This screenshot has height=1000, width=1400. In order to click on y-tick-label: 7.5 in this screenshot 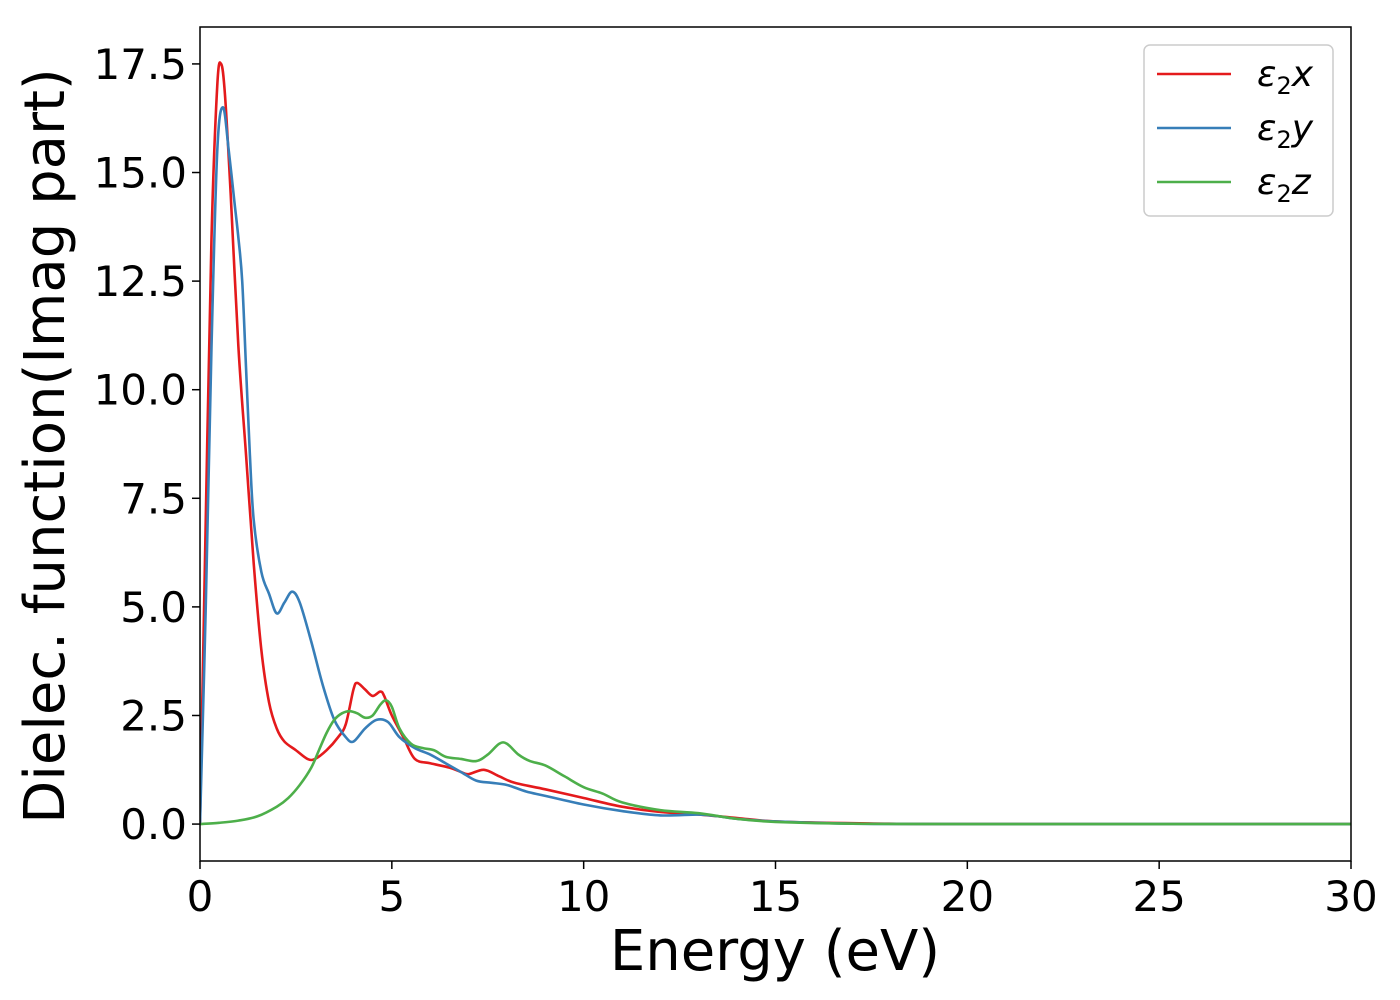, I will do `click(153, 498)`.